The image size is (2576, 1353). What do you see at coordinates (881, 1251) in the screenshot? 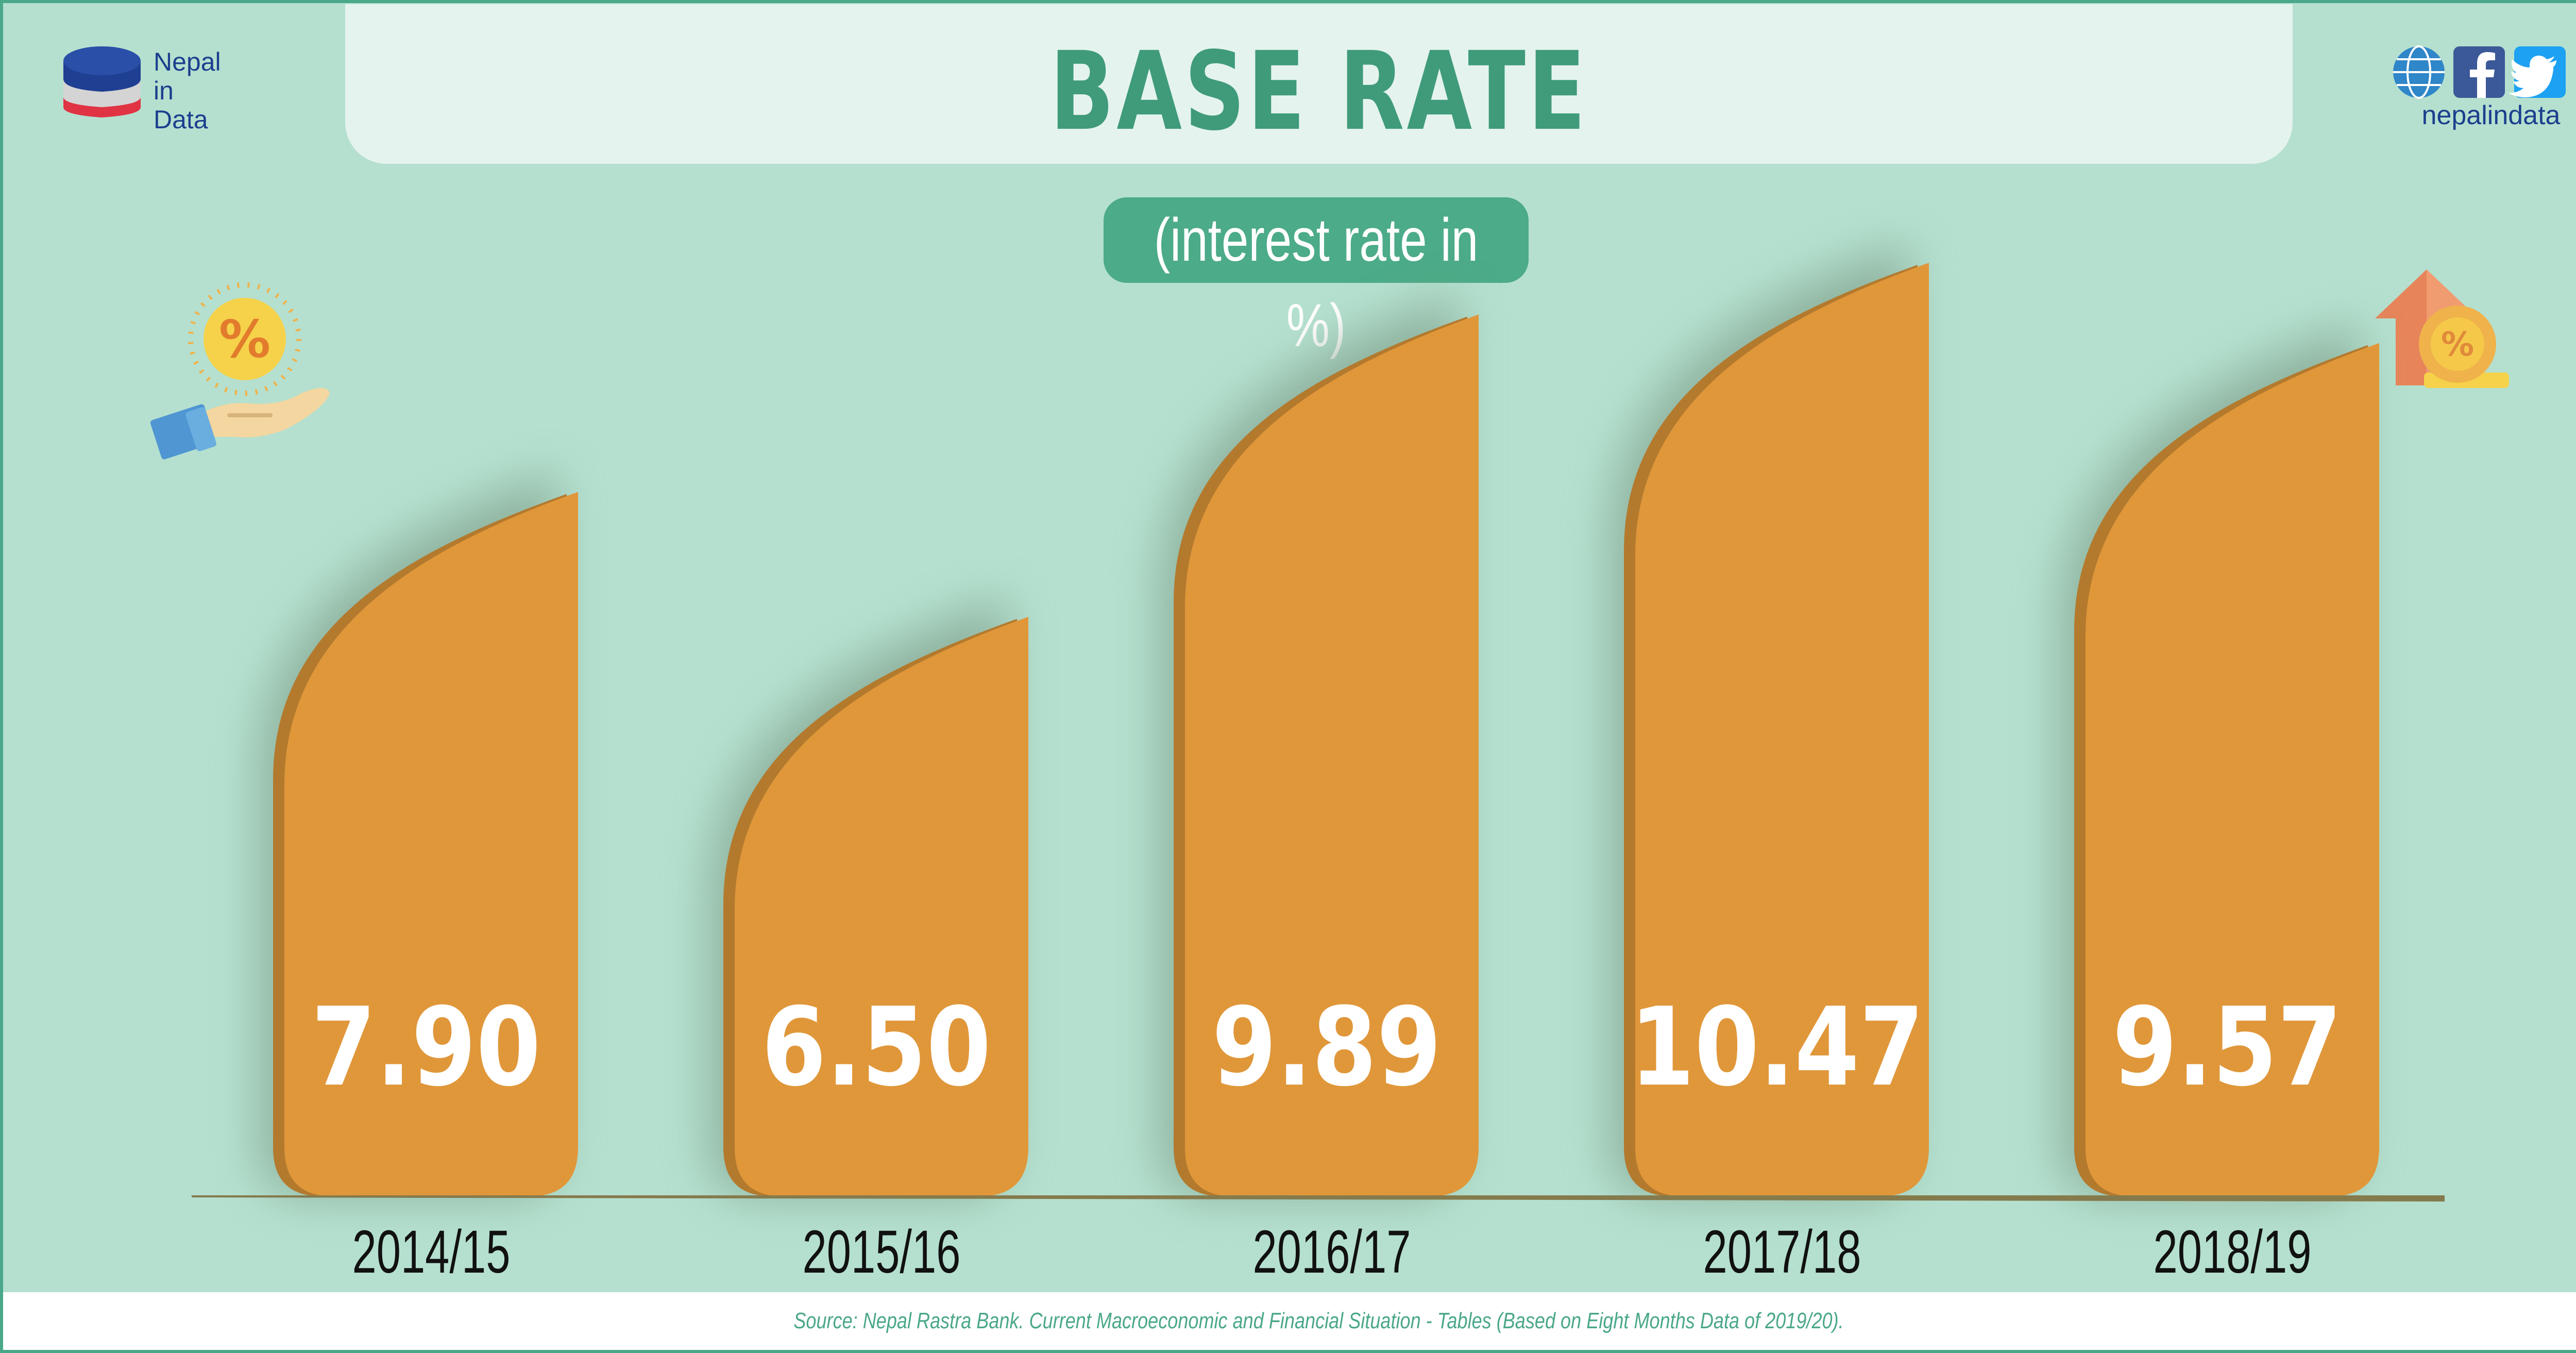
I see `category-label-2015/16: 2015/16` at bounding box center [881, 1251].